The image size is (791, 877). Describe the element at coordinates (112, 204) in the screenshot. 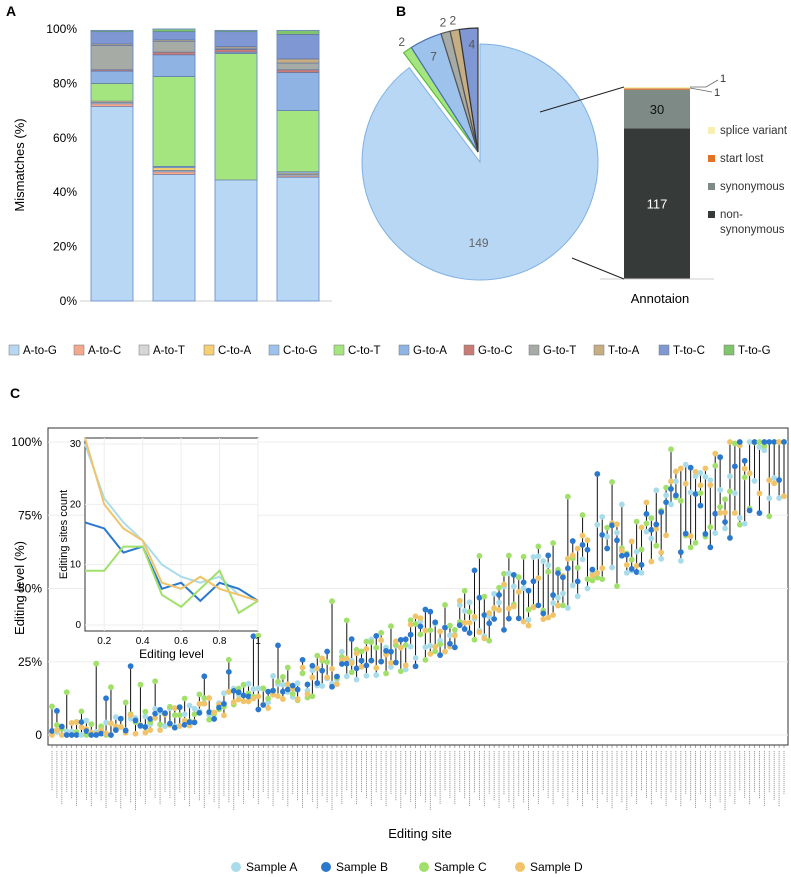

I see `bar-segment-a-to-g` at that location.